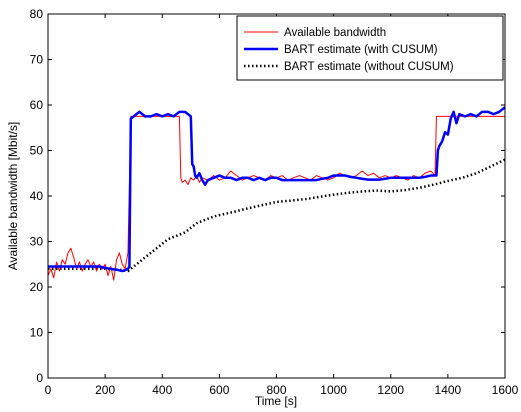  I want to click on y-tick-label: 0, so click(39, 378).